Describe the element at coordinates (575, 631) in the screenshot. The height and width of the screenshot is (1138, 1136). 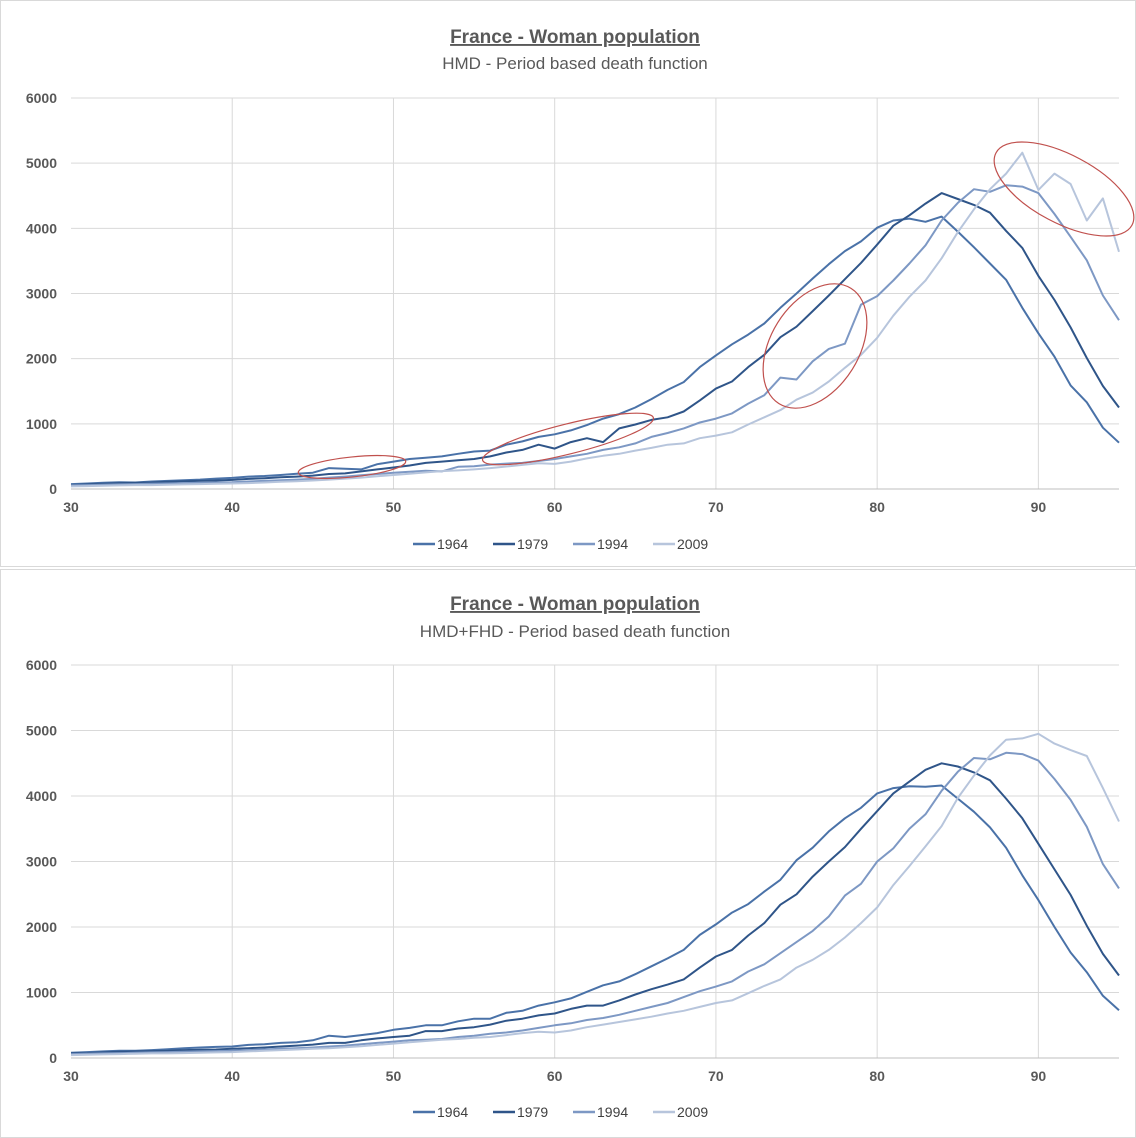
I see `chart-subtitle: HMD+FHD - Period based death function` at that location.